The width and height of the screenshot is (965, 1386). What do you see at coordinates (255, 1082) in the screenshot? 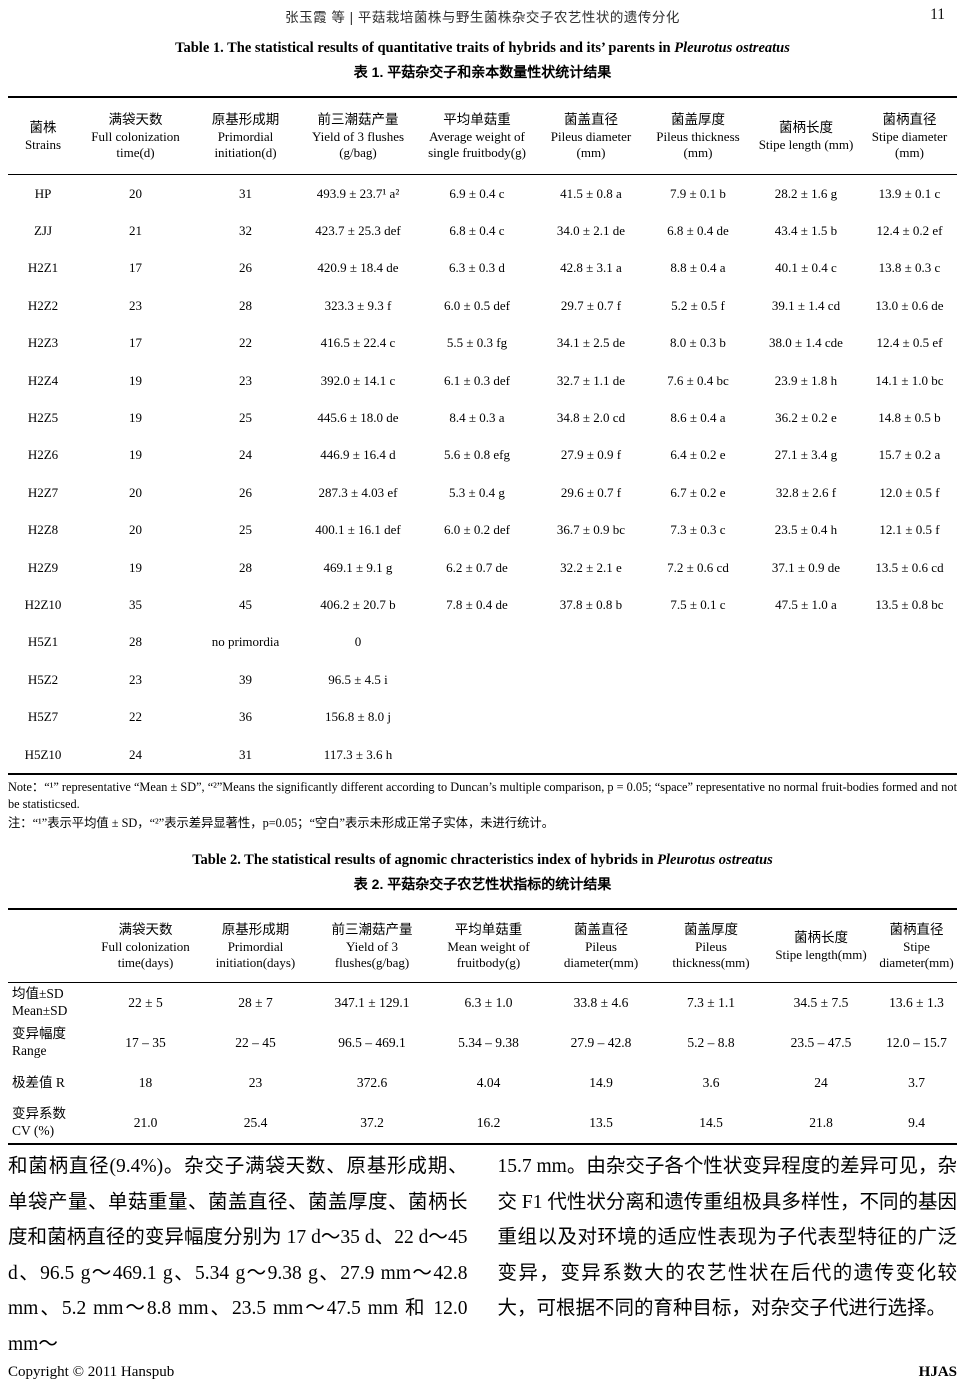
I see `table2-value-cell: 23` at bounding box center [255, 1082].